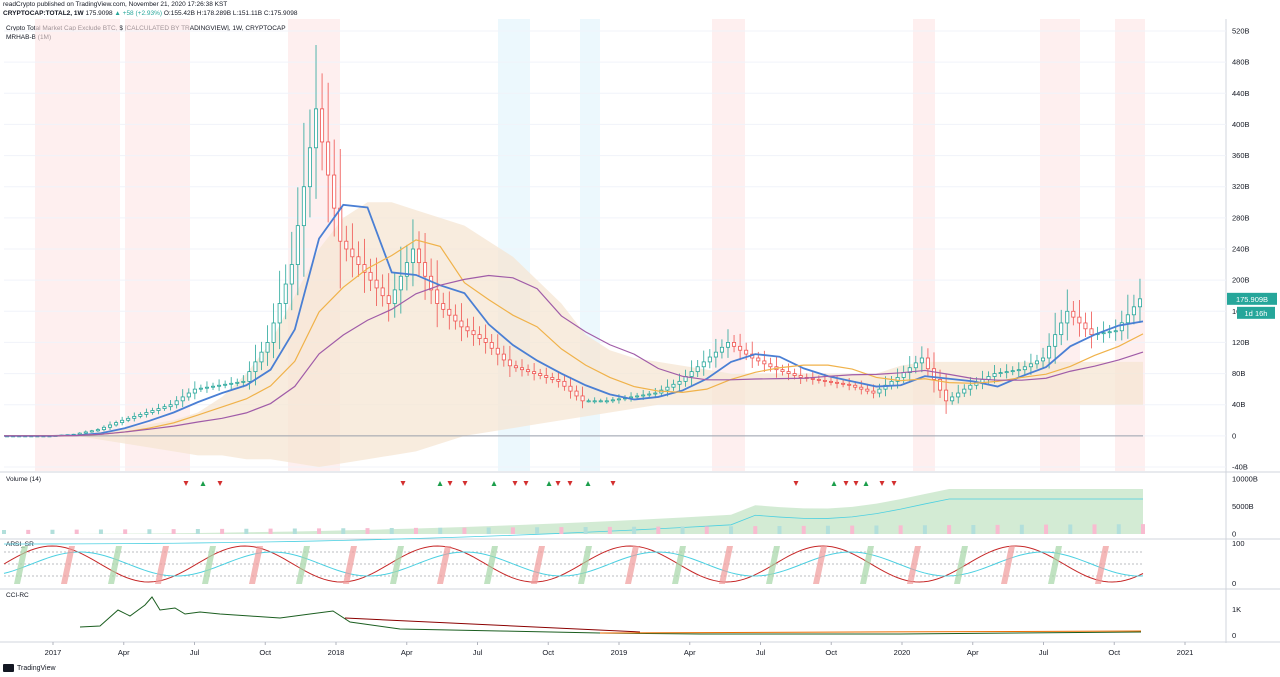  I want to click on tradingview-icon, so click(8, 668).